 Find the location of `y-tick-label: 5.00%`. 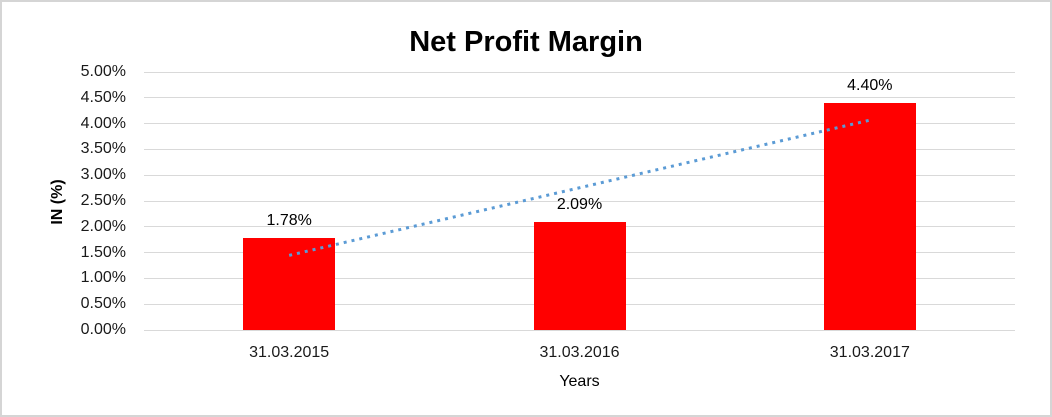

y-tick-label: 5.00% is located at coordinates (103, 71).